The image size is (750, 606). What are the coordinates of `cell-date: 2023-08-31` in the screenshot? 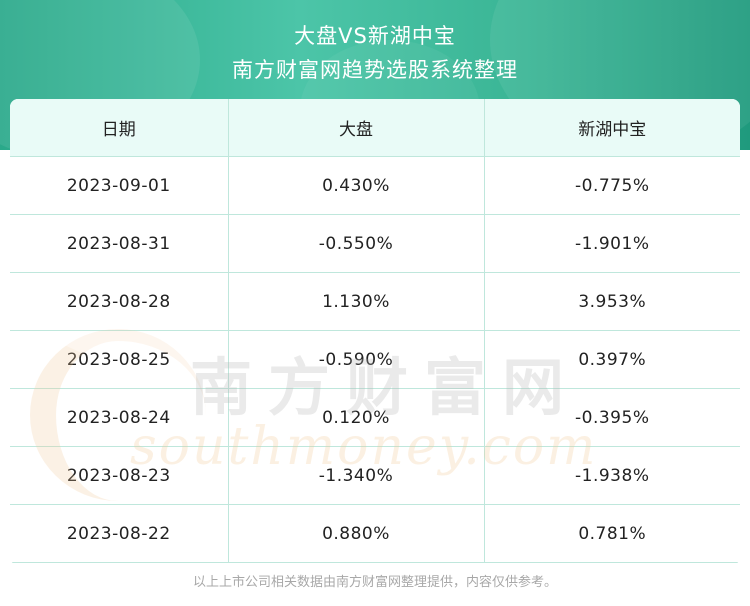 It's located at (119, 243).